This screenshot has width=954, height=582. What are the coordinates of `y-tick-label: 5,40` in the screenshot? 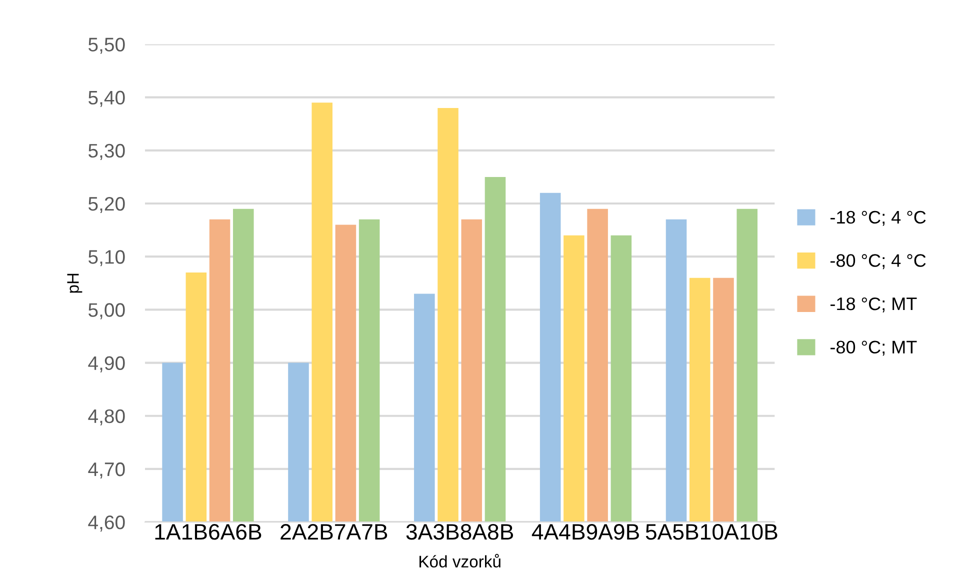 It's located at (106, 98).